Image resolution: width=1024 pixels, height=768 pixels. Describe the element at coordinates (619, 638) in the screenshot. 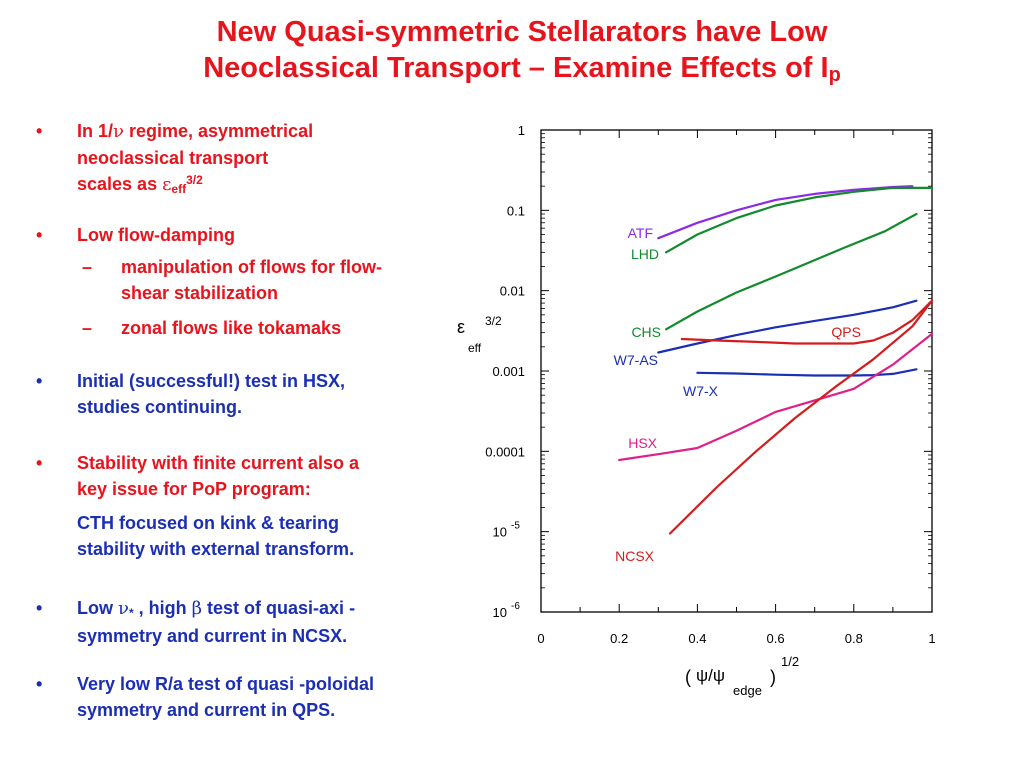

I see `x-tick-label: 0.2` at that location.